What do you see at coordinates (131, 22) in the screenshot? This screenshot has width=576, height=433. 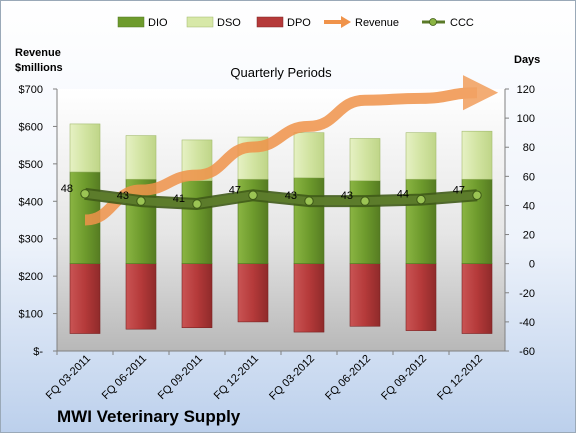 I see `legend-swatch-dio` at bounding box center [131, 22].